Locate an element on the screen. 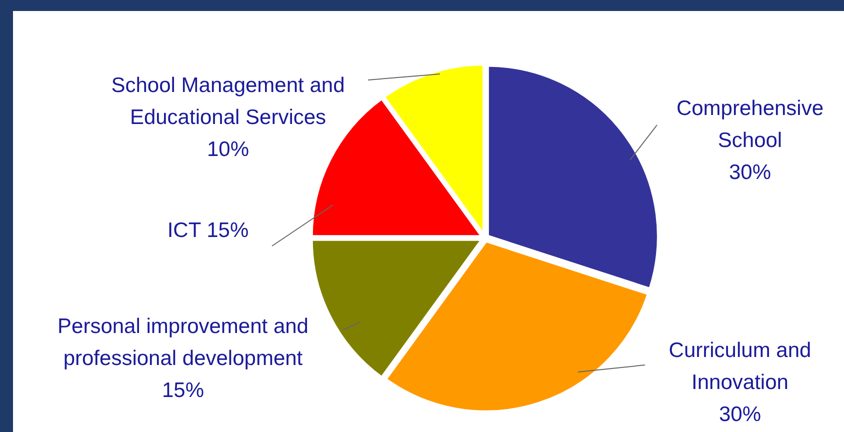  data-label: 15% is located at coordinates (183, 390).